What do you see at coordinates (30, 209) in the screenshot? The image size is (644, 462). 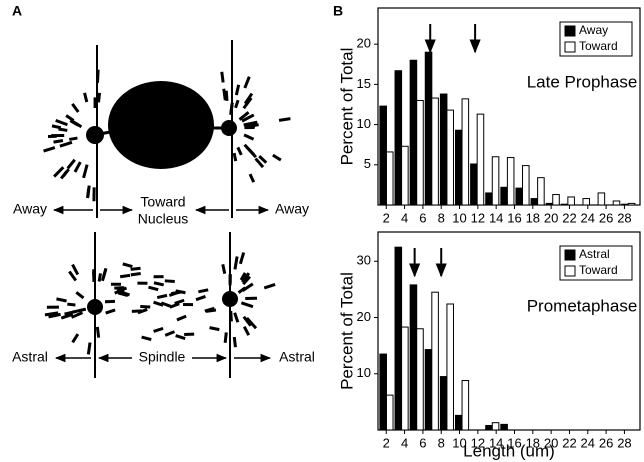 I see `diagram-label: Away` at bounding box center [30, 209].